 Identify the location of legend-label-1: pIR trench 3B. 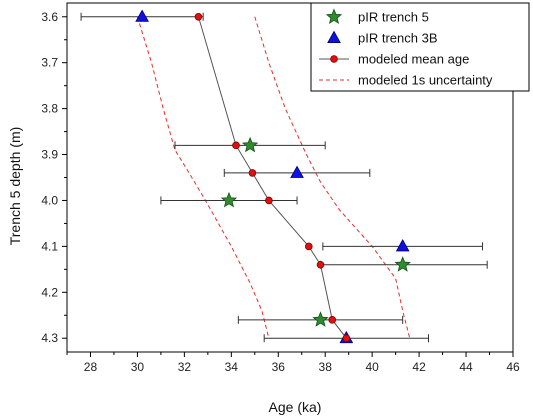
(398, 38).